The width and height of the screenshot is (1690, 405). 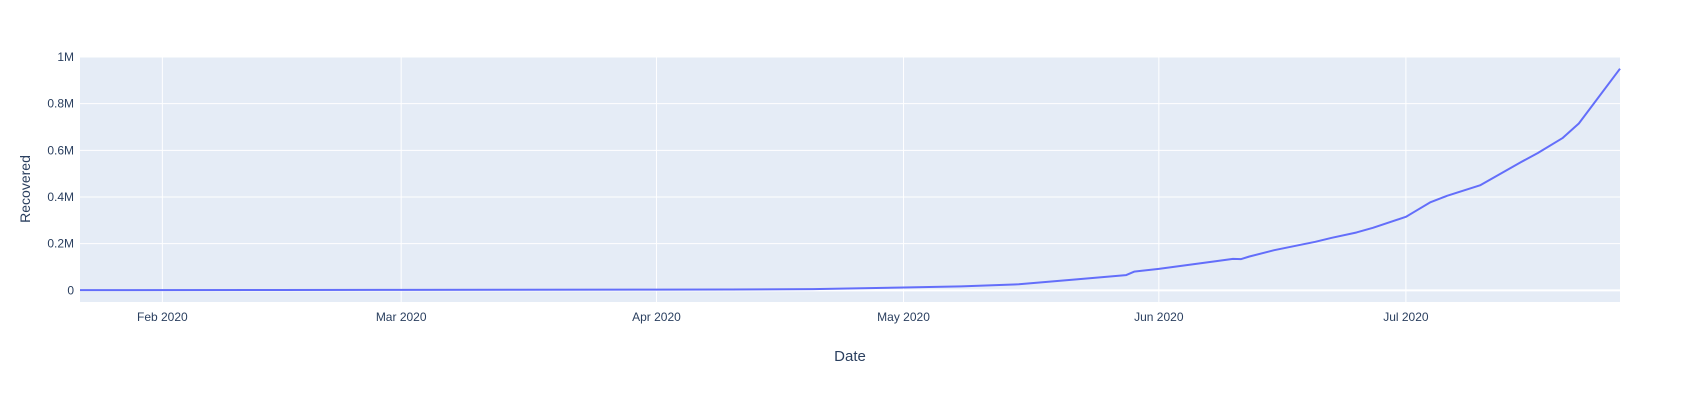 I want to click on y-tick-label: 1M, so click(x=65, y=57).